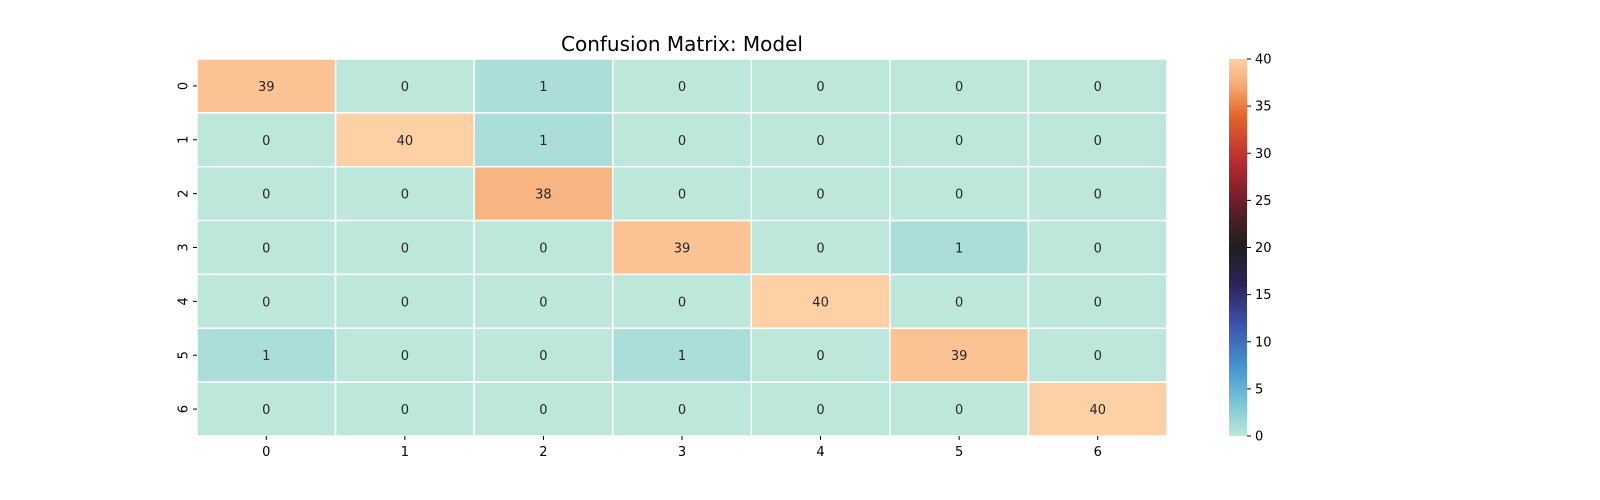 The height and width of the screenshot is (500, 1600). I want to click on x-axis: 0 1 2 3 4 5 6, so click(682, 448).